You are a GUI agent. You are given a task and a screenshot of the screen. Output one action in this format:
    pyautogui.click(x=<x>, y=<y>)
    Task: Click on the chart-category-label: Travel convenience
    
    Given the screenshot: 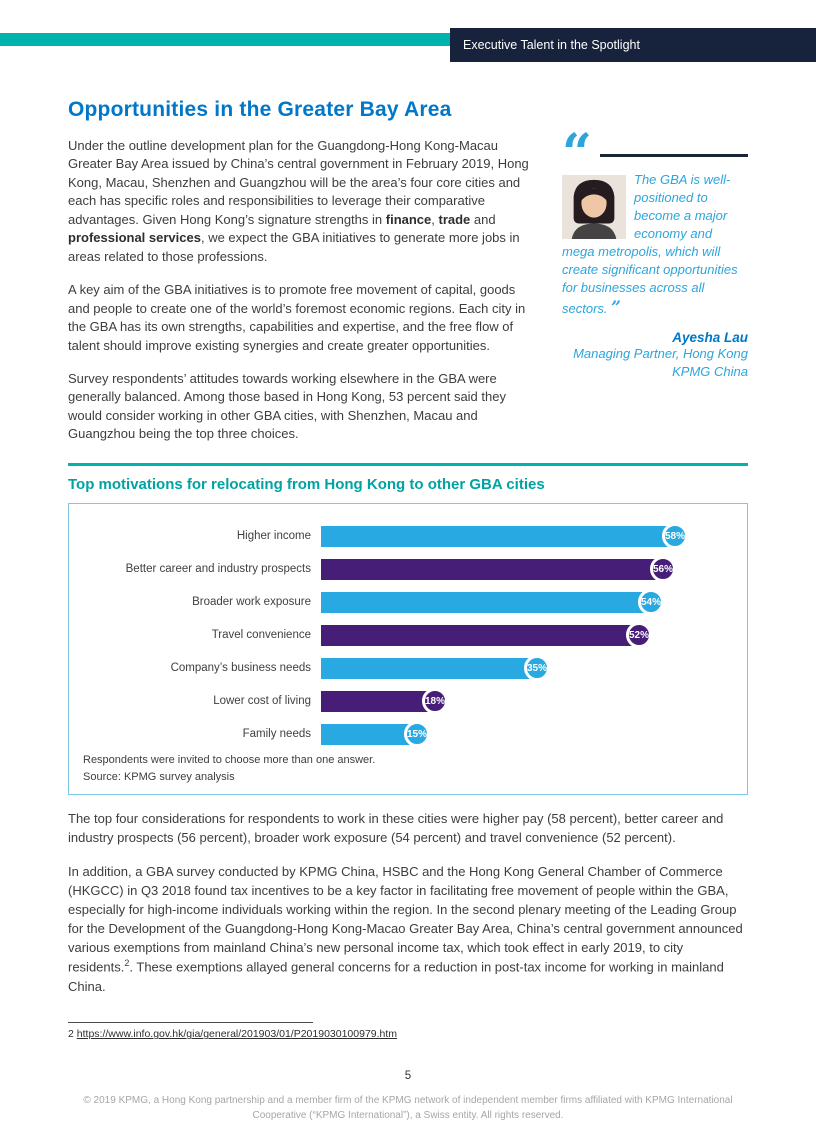 What is the action you would take?
    pyautogui.click(x=261, y=635)
    